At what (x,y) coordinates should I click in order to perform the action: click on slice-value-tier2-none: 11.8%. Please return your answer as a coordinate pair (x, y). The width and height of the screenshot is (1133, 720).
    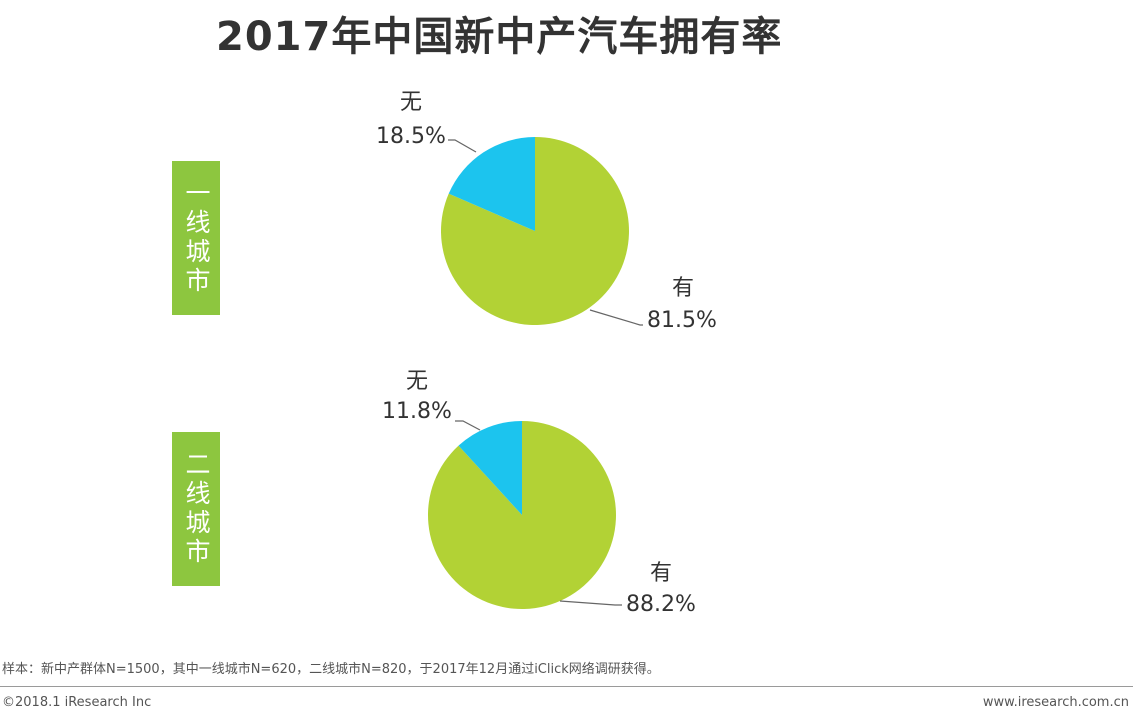
    Looking at the image, I should click on (417, 411).